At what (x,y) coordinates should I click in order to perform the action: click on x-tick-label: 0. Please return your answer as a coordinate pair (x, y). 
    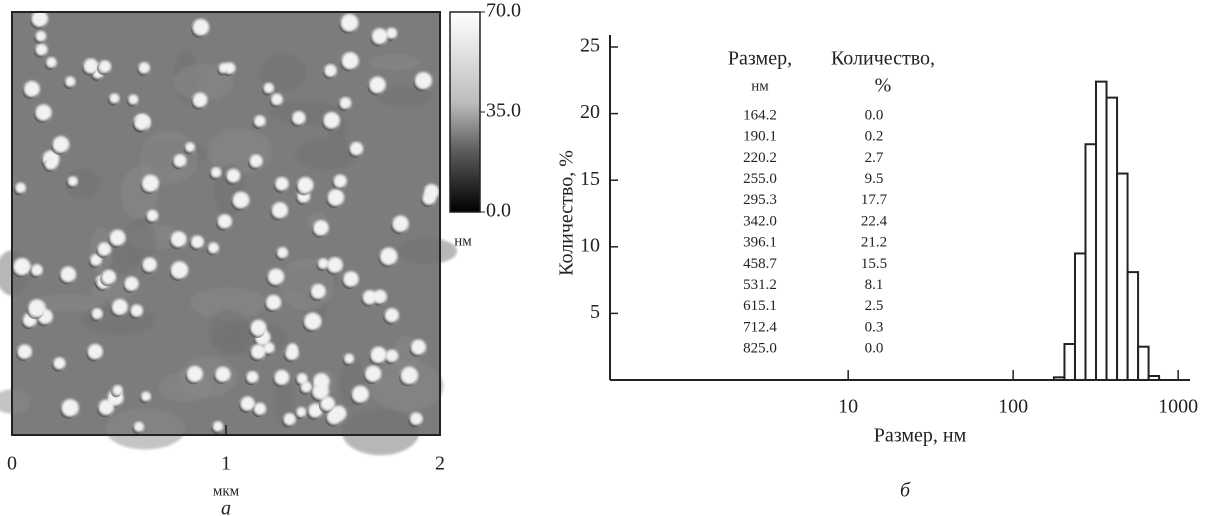
    Looking at the image, I should click on (12, 464).